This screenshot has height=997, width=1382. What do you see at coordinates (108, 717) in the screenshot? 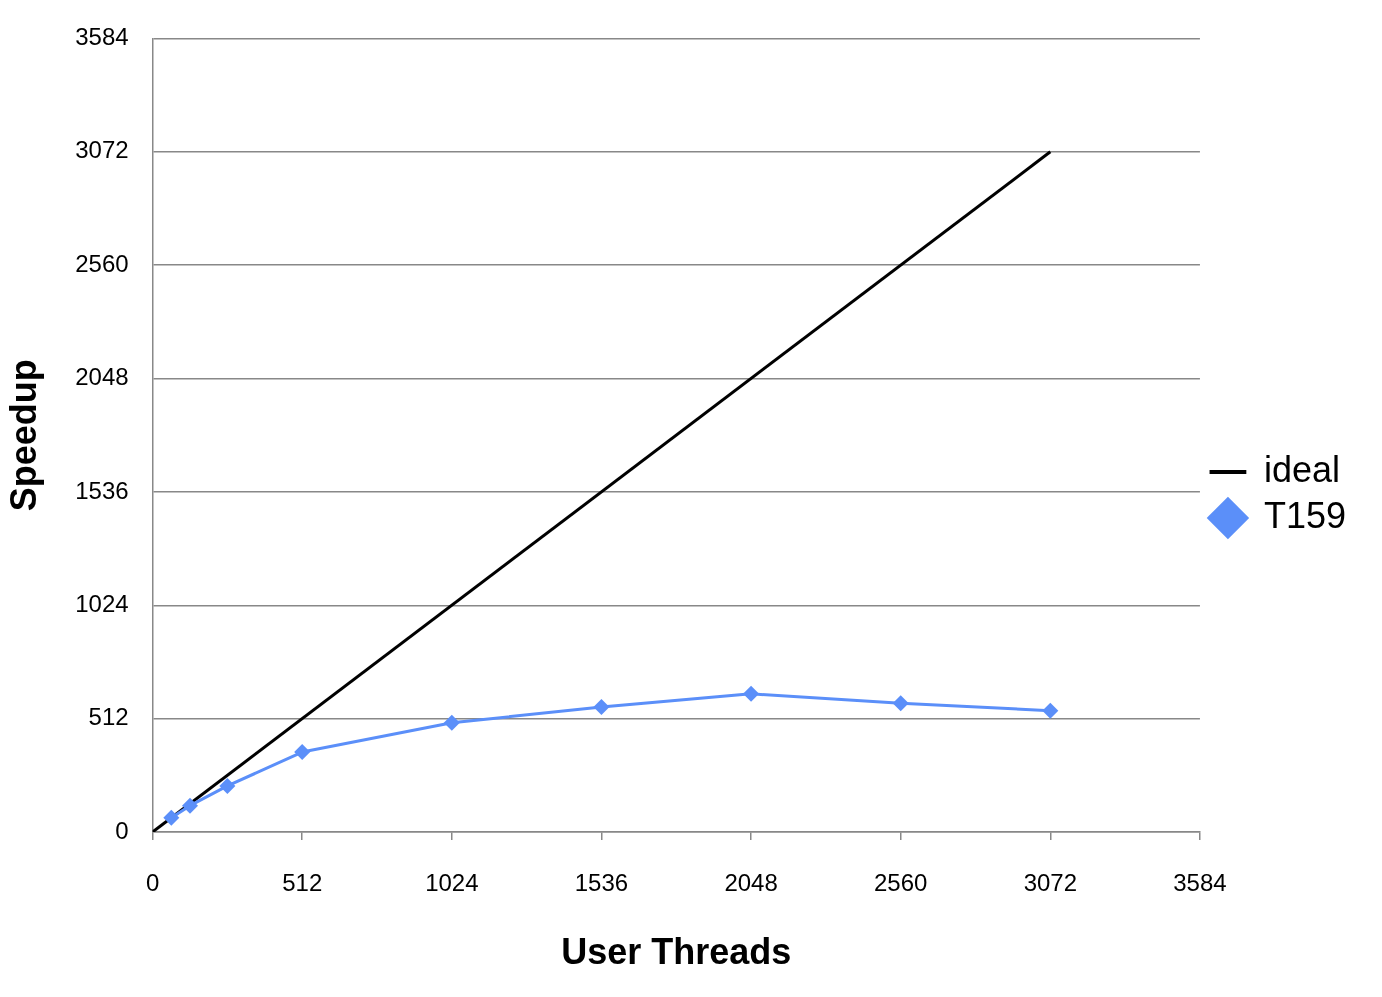
I see `y-tick-label: 512` at bounding box center [108, 717].